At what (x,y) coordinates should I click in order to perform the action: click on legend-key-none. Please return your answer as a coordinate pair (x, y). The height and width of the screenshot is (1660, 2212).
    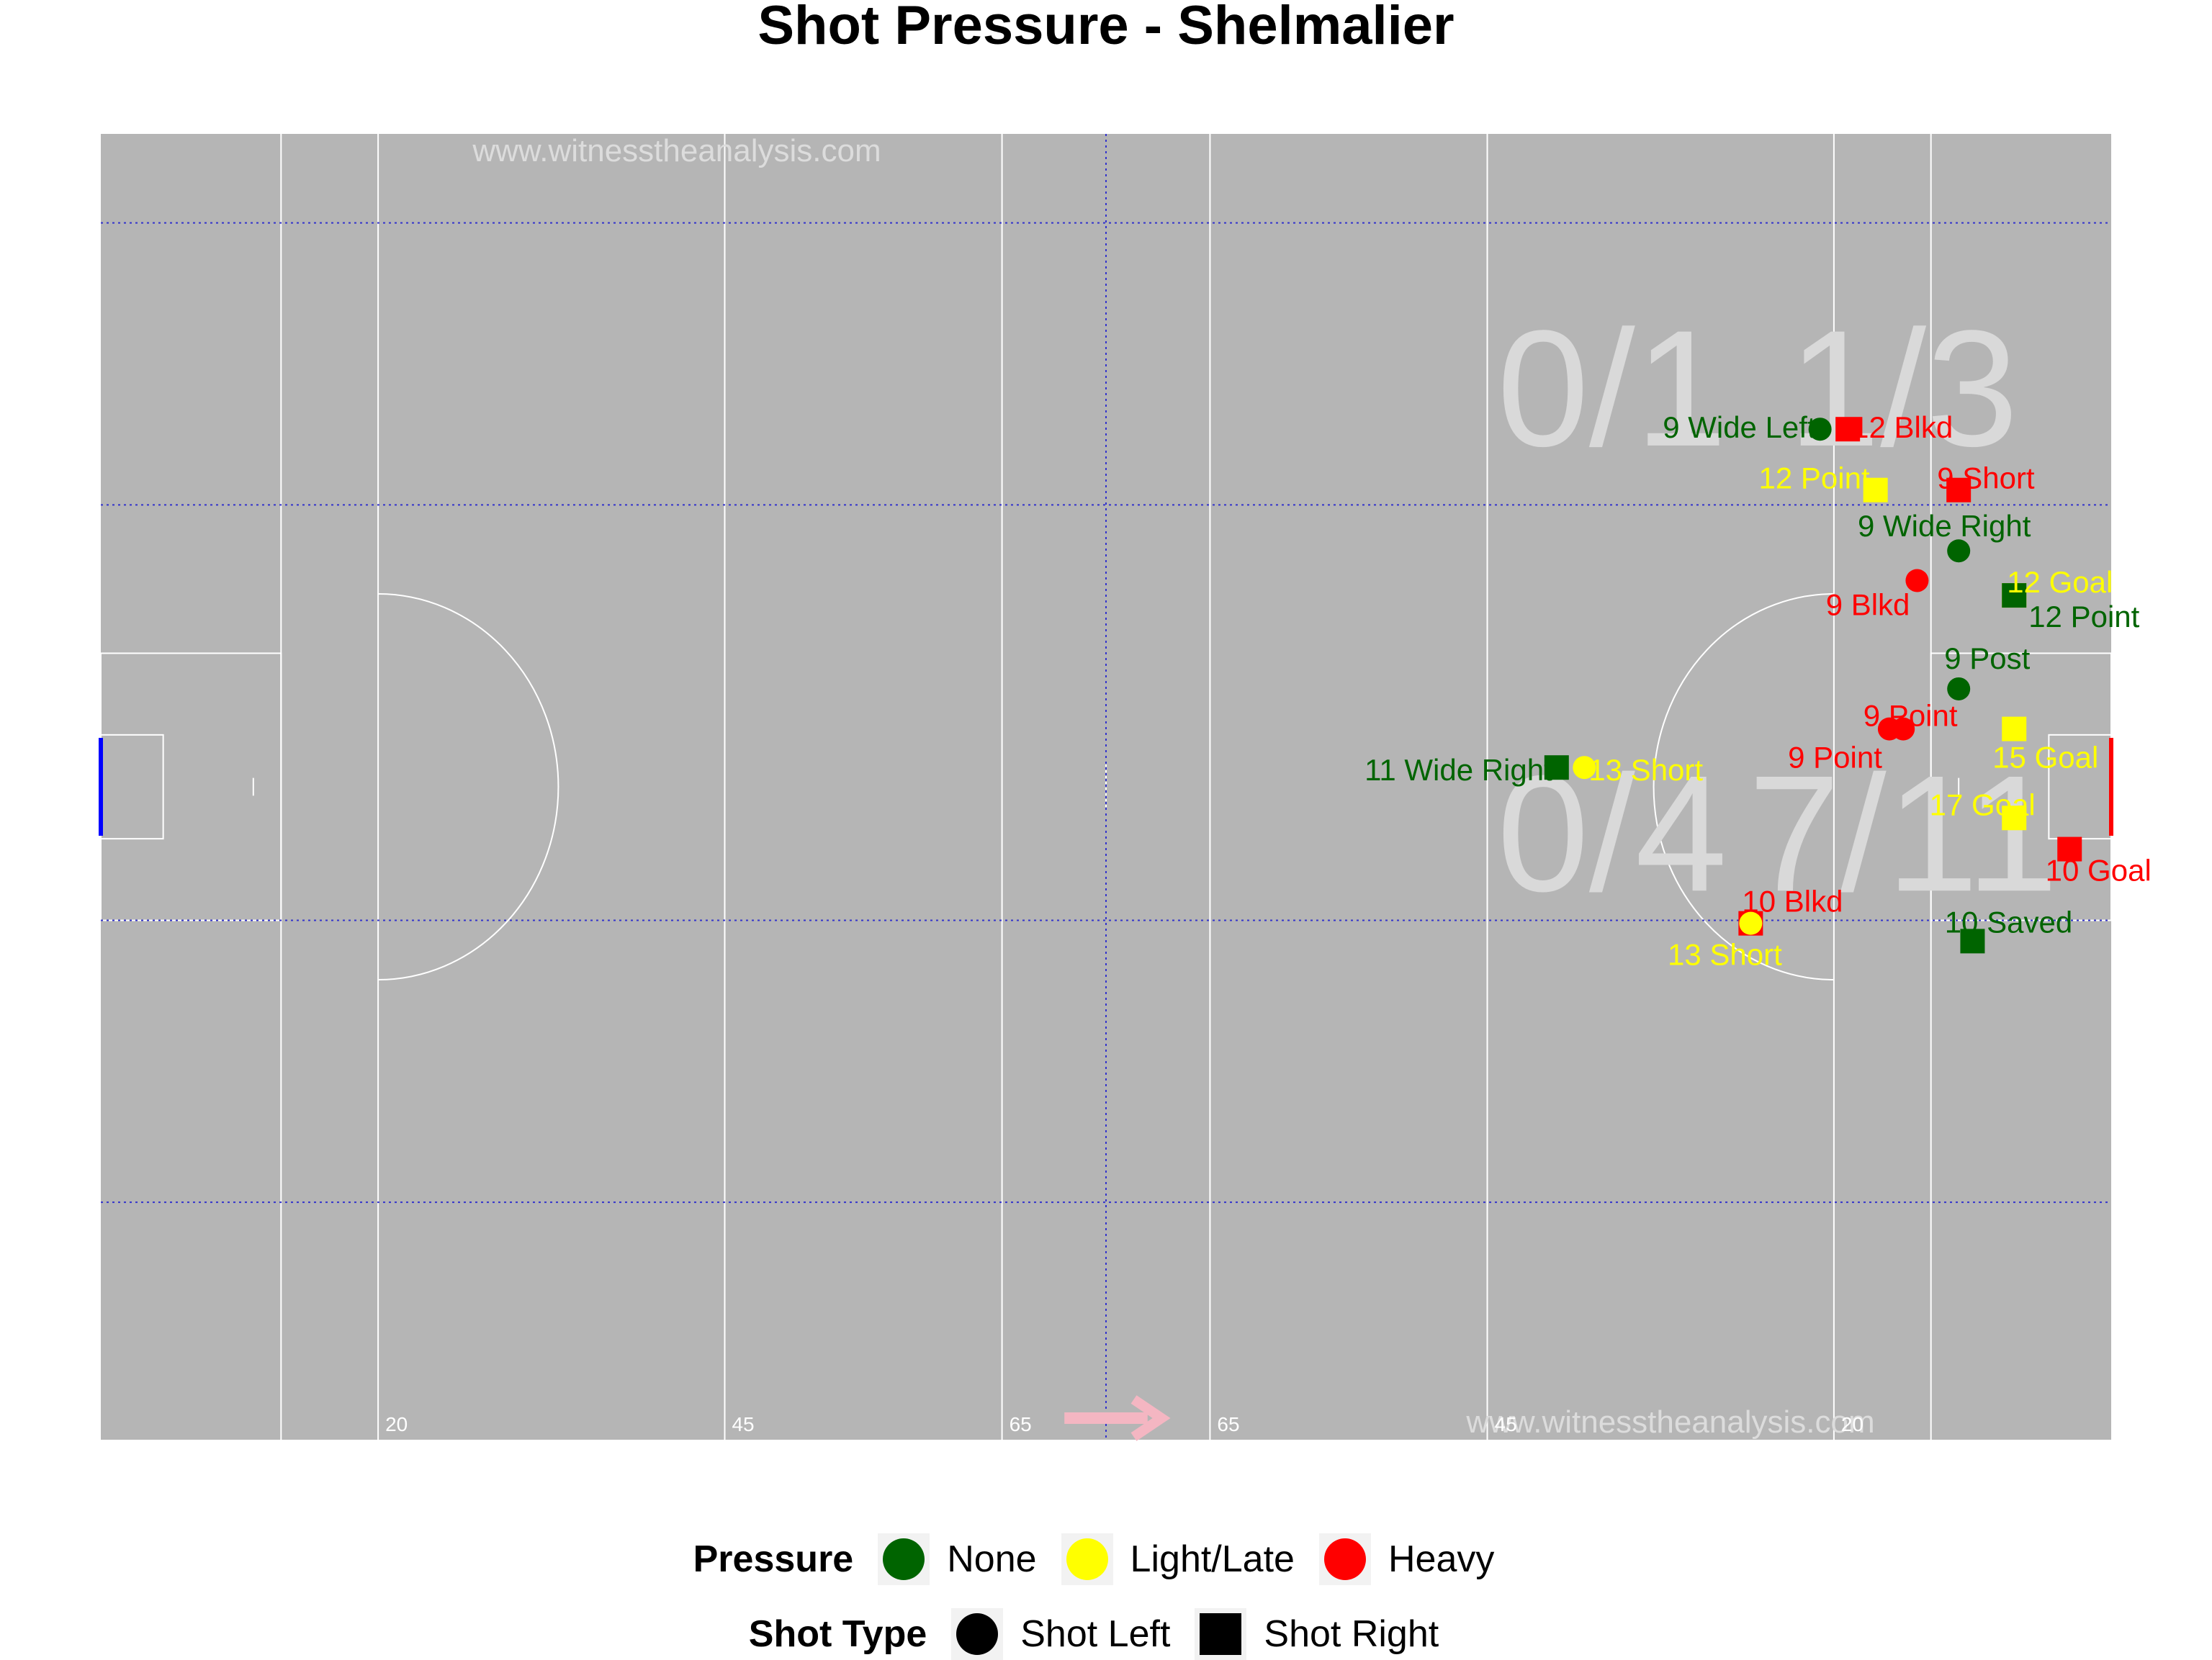
    Looking at the image, I should click on (904, 1559).